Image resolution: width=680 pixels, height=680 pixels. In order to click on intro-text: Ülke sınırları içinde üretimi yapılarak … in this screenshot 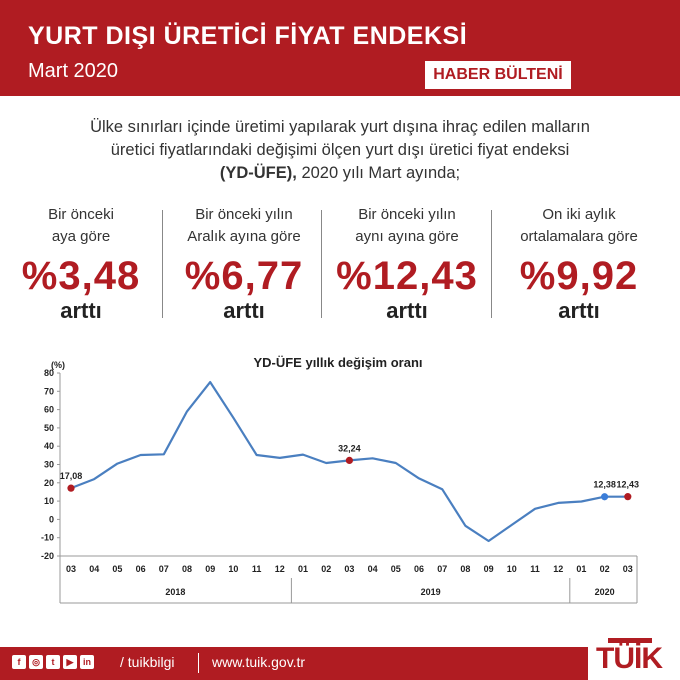, I will do `click(340, 150)`.